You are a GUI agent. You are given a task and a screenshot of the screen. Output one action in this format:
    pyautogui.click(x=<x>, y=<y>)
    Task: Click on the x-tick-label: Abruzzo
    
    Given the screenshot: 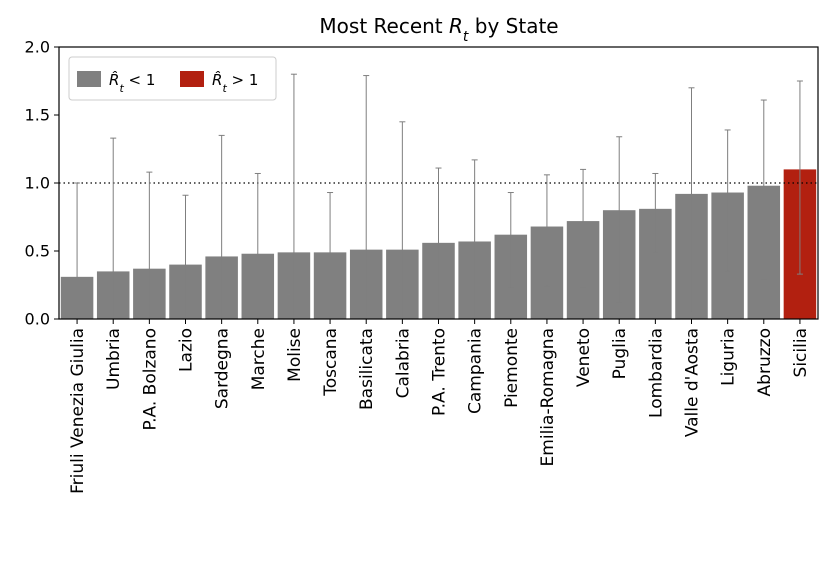 What is the action you would take?
    pyautogui.click(x=765, y=362)
    